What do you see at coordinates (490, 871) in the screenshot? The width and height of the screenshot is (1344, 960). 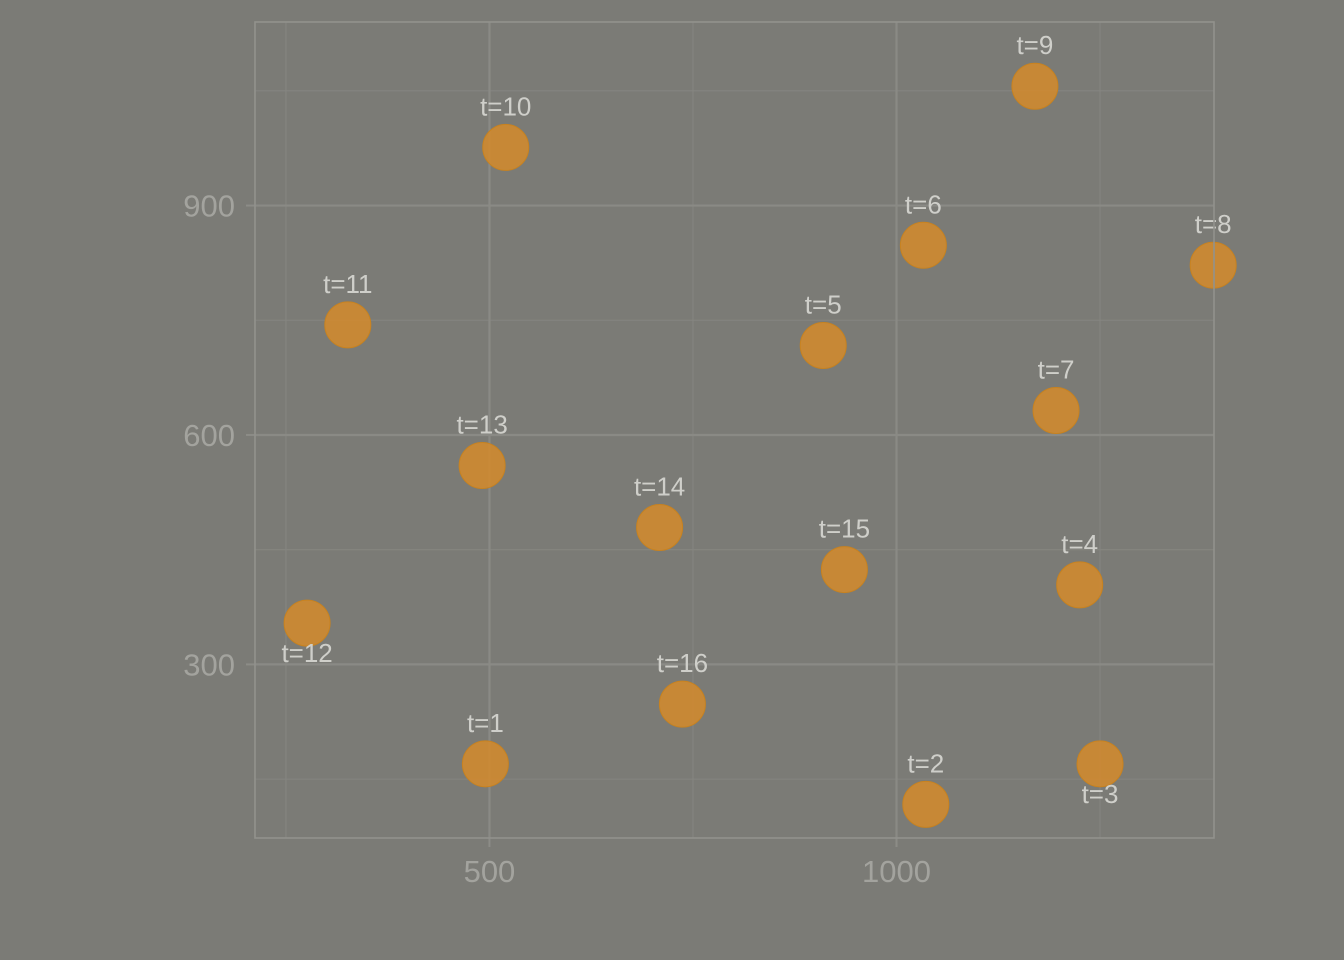 I see `x-tick-label: 500` at bounding box center [490, 871].